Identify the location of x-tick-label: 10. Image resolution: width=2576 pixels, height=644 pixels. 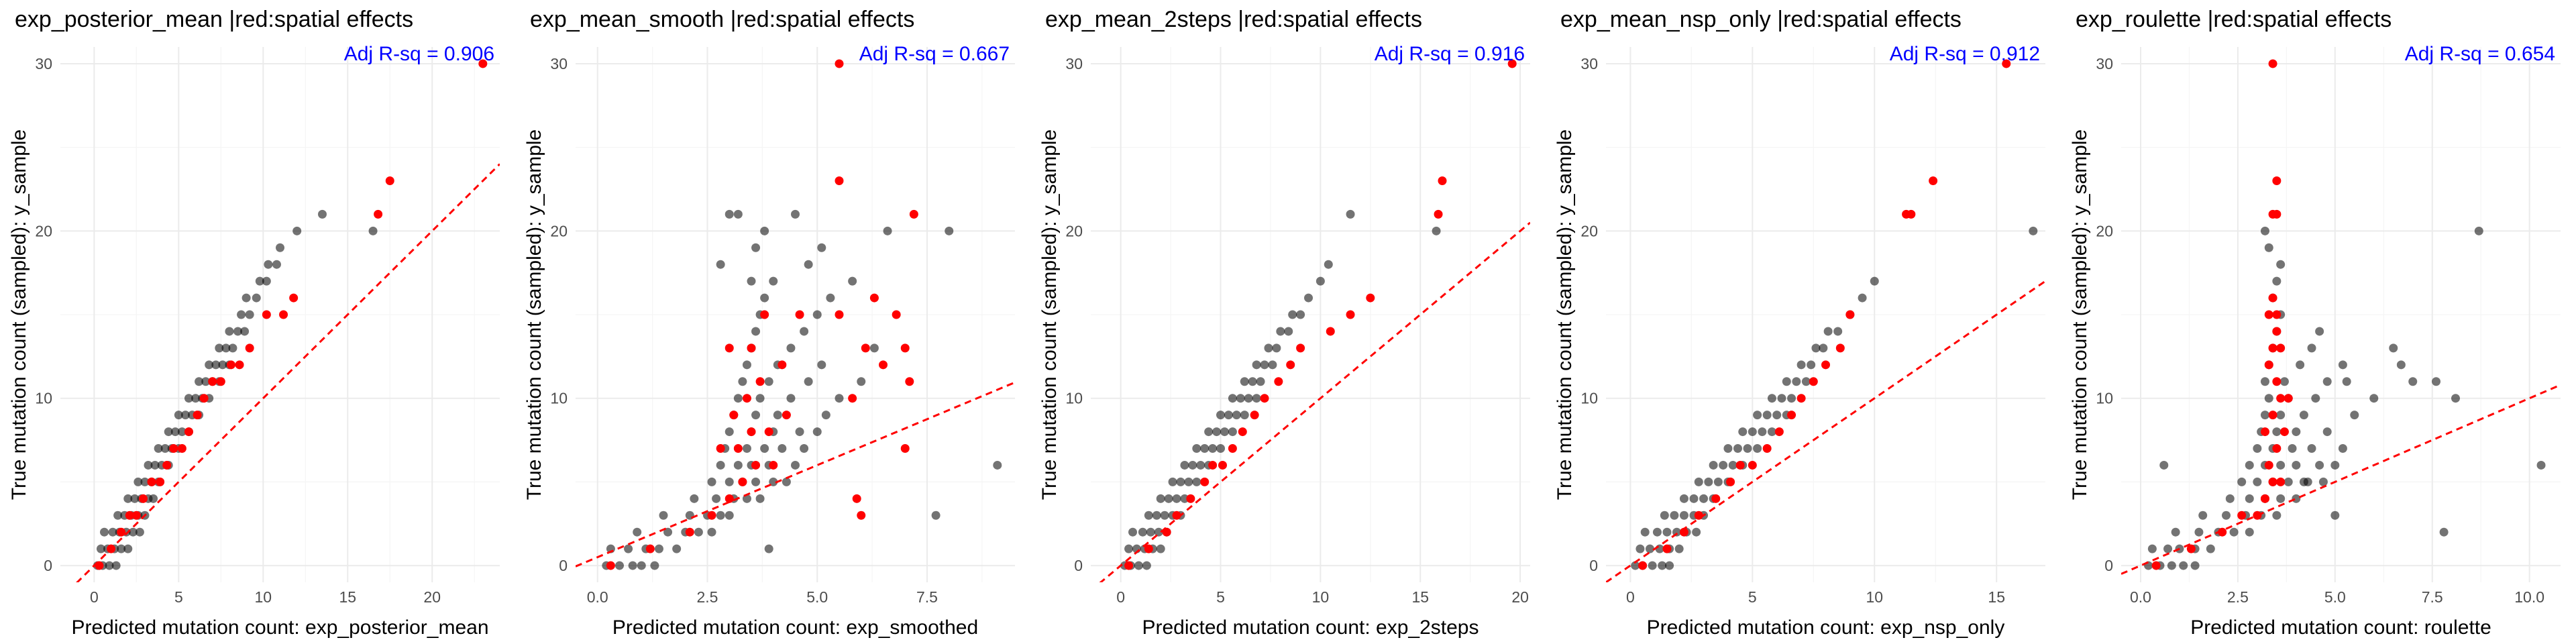
(1874, 597).